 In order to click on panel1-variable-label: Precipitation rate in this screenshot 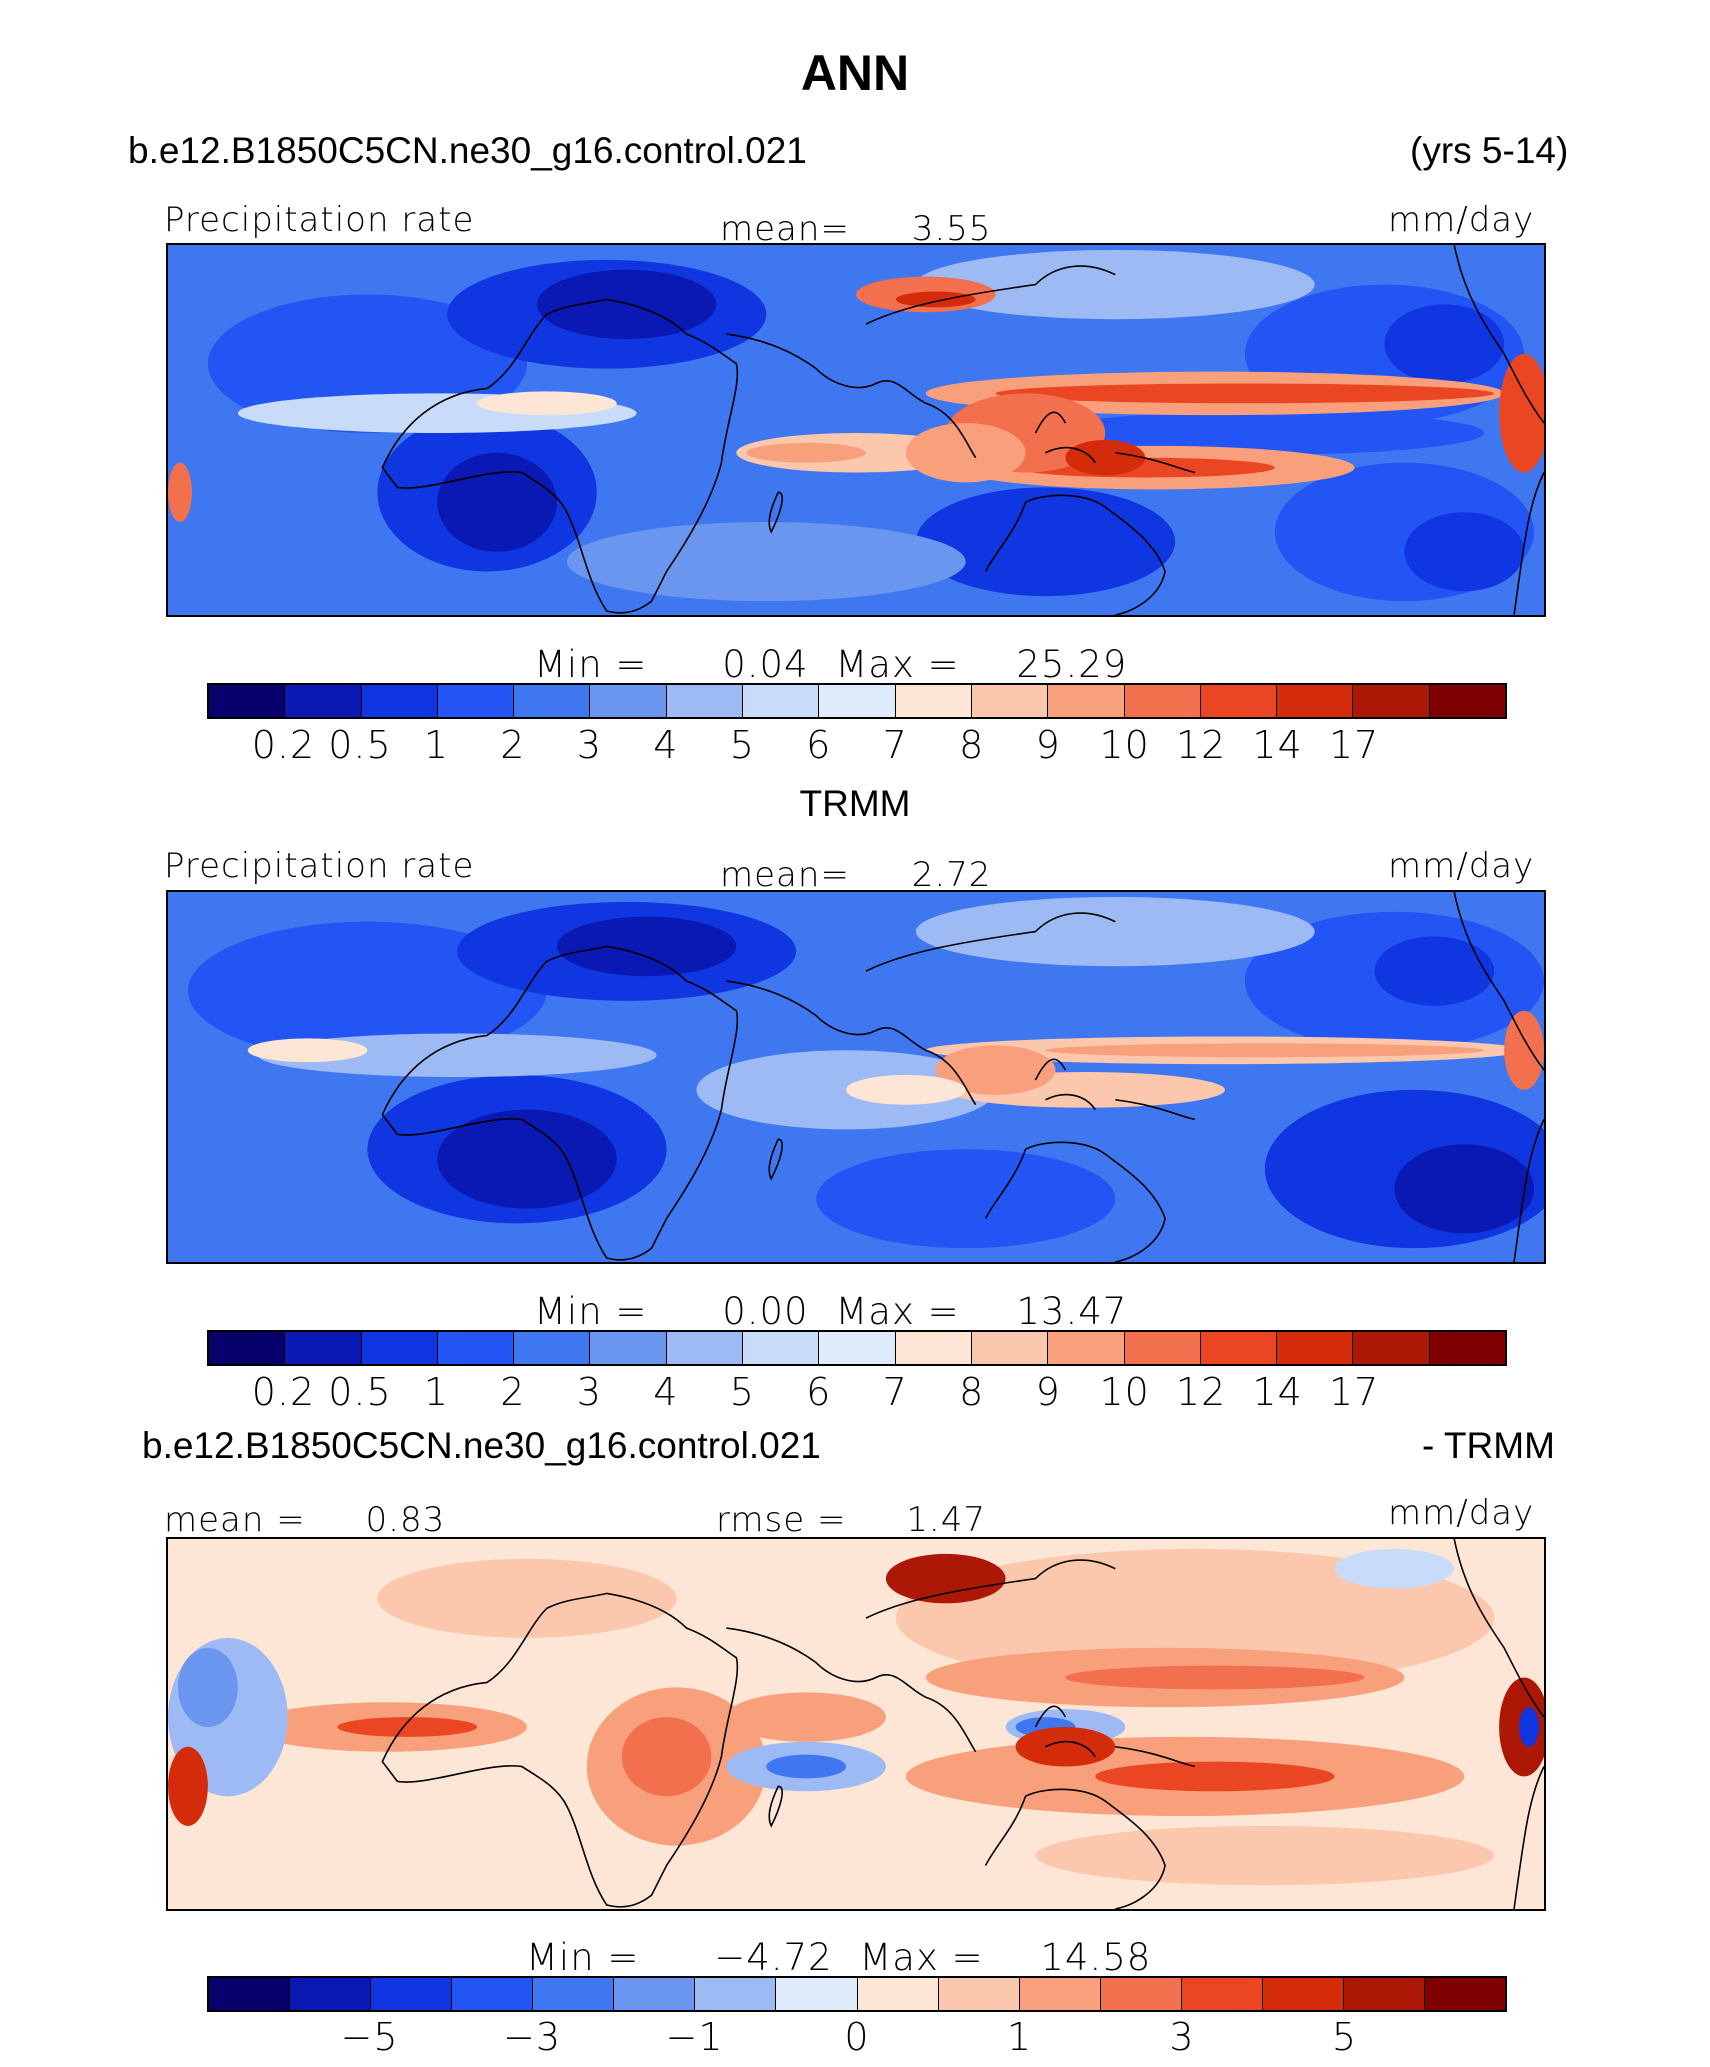, I will do `click(319, 220)`.